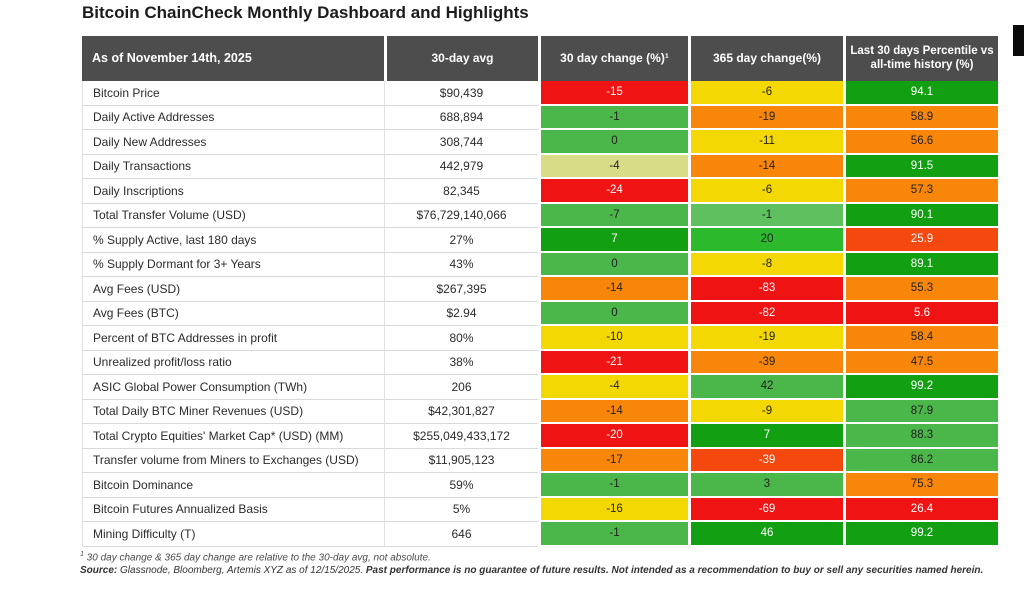 This screenshot has width=1024, height=590. I want to click on percentile-cell: 88.3, so click(920, 436).